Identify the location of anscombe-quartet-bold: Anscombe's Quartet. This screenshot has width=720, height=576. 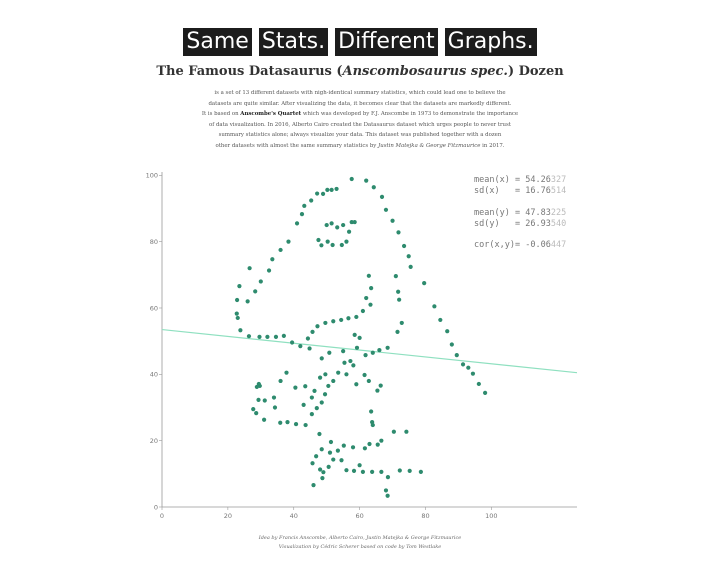
(271, 114).